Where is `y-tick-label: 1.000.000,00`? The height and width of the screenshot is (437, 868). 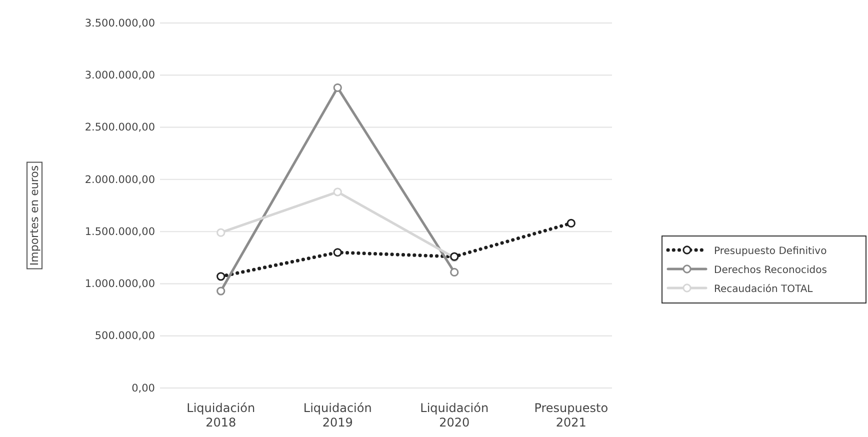 y-tick-label: 1.000.000,00 is located at coordinates (119, 284).